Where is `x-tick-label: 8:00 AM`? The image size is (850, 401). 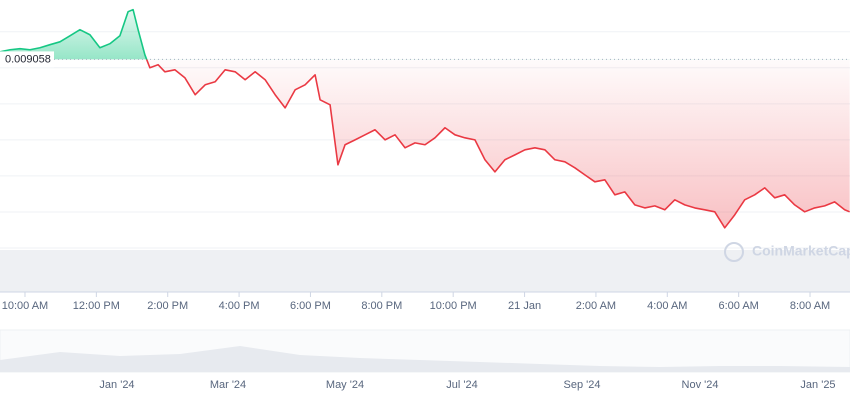
x-tick-label: 8:00 AM is located at coordinates (810, 306).